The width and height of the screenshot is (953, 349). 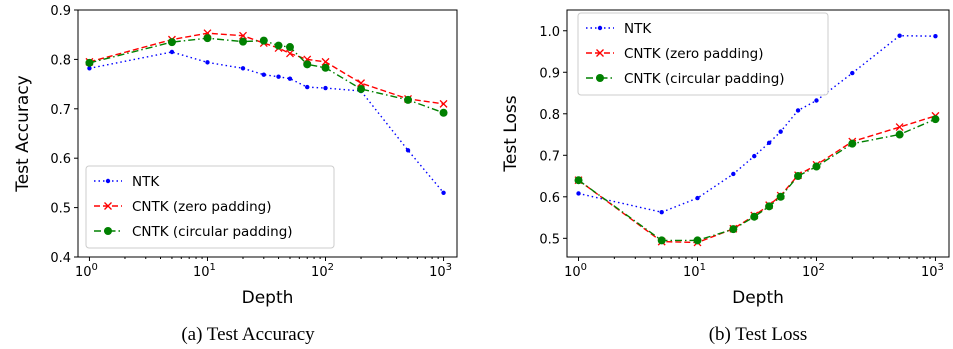 What do you see at coordinates (212, 232) in the screenshot?
I see `legend-label: CNTK (circular padding)` at bounding box center [212, 232].